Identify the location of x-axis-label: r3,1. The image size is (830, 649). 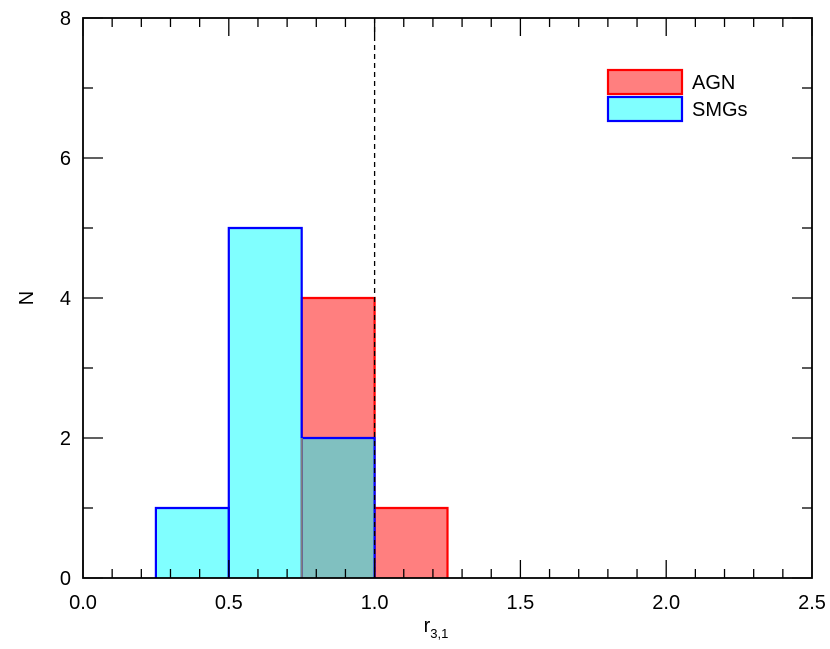
(436, 628).